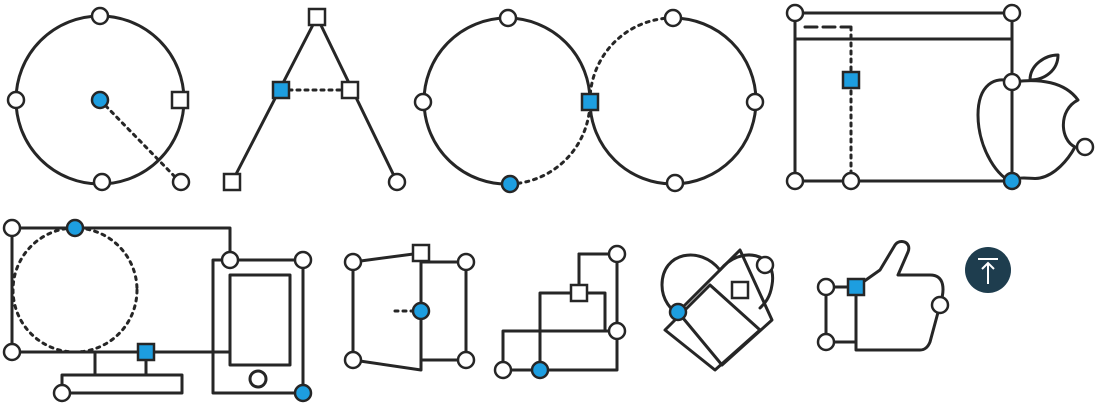 The height and width of the screenshot is (410, 1100). Describe the element at coordinates (157, 310) in the screenshot. I see `devices-icon` at that location.